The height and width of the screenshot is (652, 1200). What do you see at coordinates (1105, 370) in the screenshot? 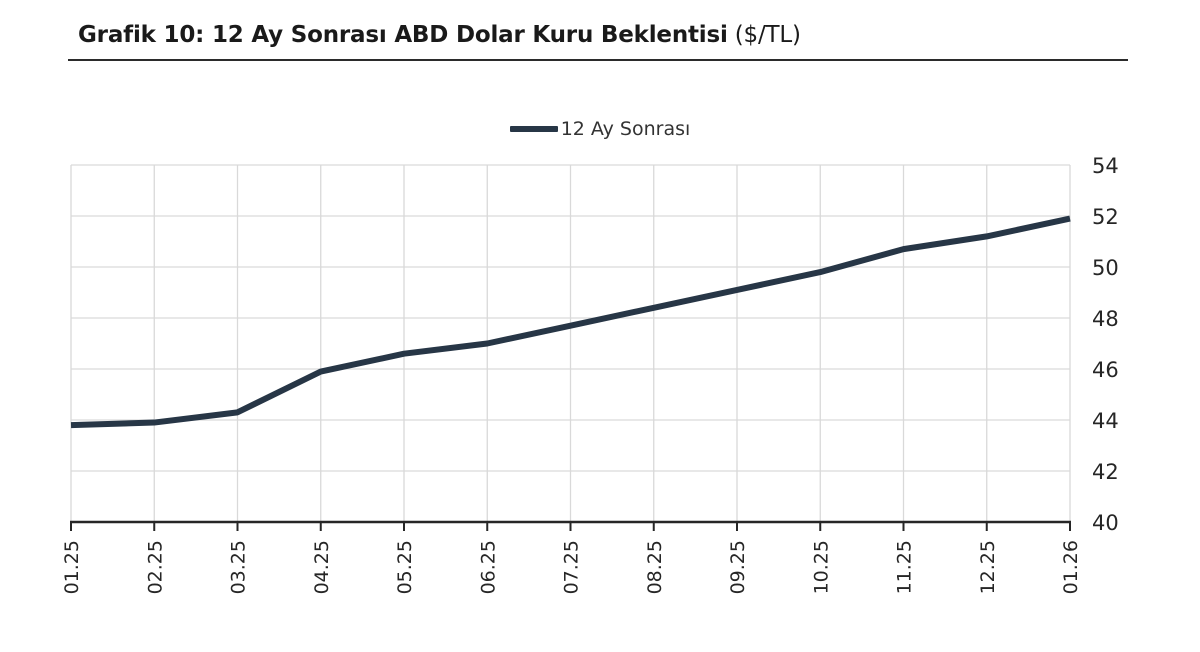
I see `y-tick-label: 46` at bounding box center [1105, 370].